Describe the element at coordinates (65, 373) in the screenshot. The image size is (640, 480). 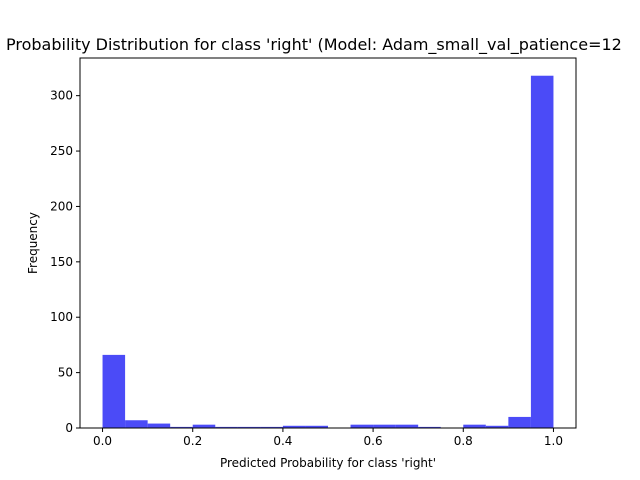
I see `y-tick-label: 50` at that location.